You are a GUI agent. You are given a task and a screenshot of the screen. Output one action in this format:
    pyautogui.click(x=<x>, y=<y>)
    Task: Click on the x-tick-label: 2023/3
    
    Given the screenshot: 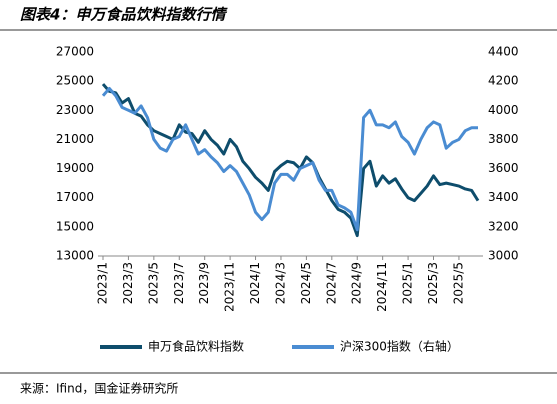 What is the action you would take?
    pyautogui.click(x=128, y=283)
    